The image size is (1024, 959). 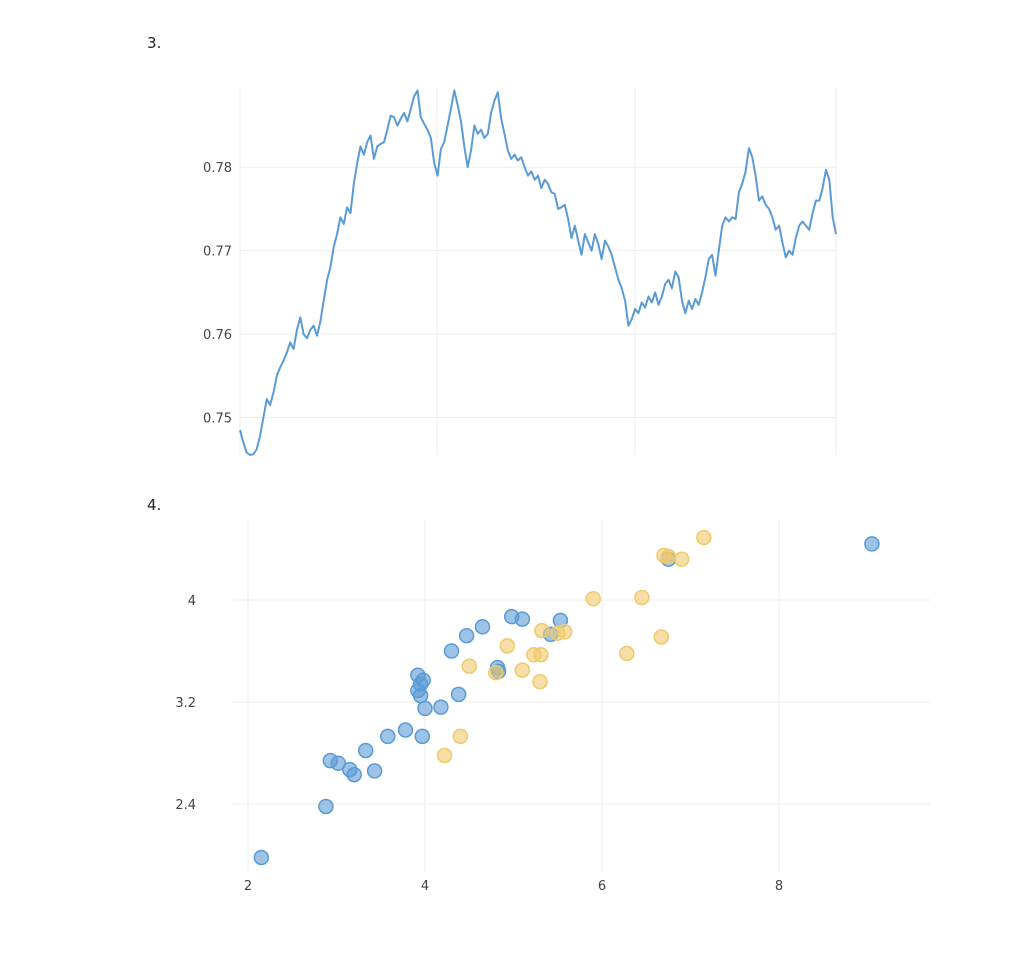 What do you see at coordinates (779, 886) in the screenshot?
I see `x-tick-label: 8` at bounding box center [779, 886].